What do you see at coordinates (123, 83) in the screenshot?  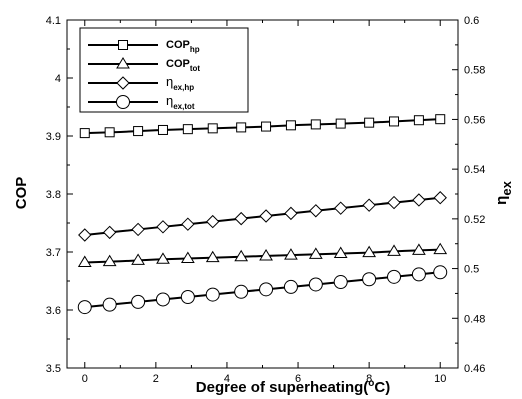 I see `legend-marker-eta-ex-hp` at bounding box center [123, 83].